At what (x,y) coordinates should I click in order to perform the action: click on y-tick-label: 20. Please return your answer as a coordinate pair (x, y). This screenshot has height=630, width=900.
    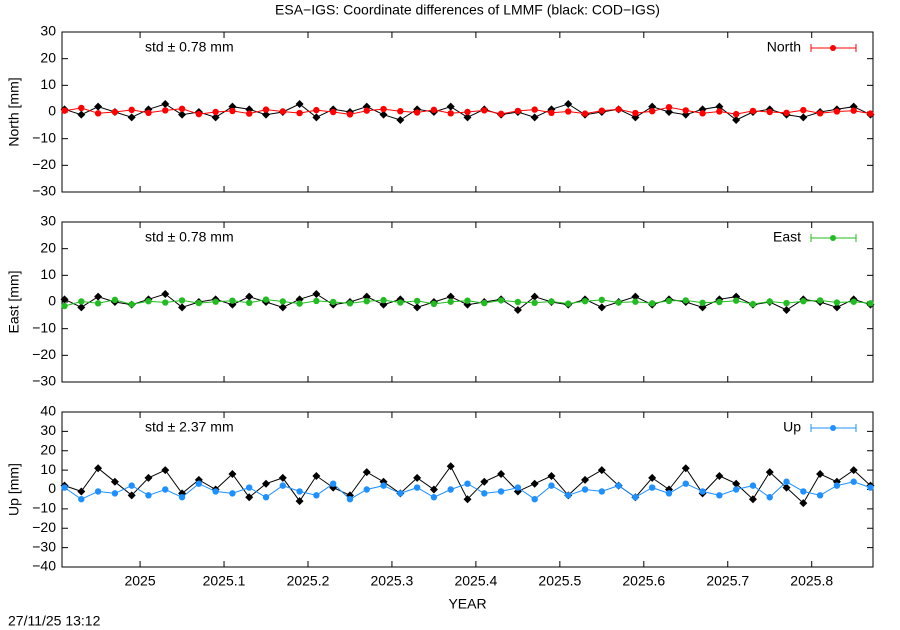
    Looking at the image, I should click on (48, 449).